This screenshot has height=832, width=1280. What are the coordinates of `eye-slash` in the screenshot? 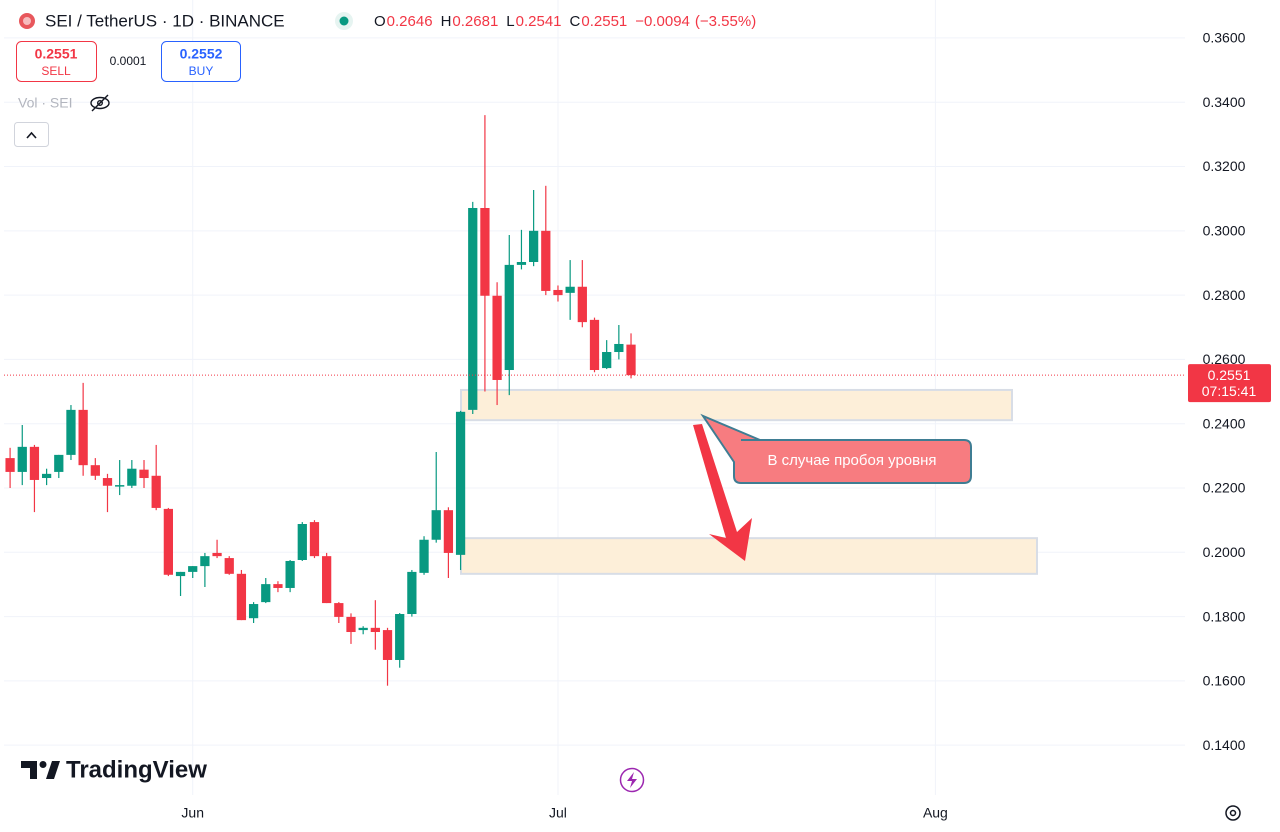 It's located at (100, 103).